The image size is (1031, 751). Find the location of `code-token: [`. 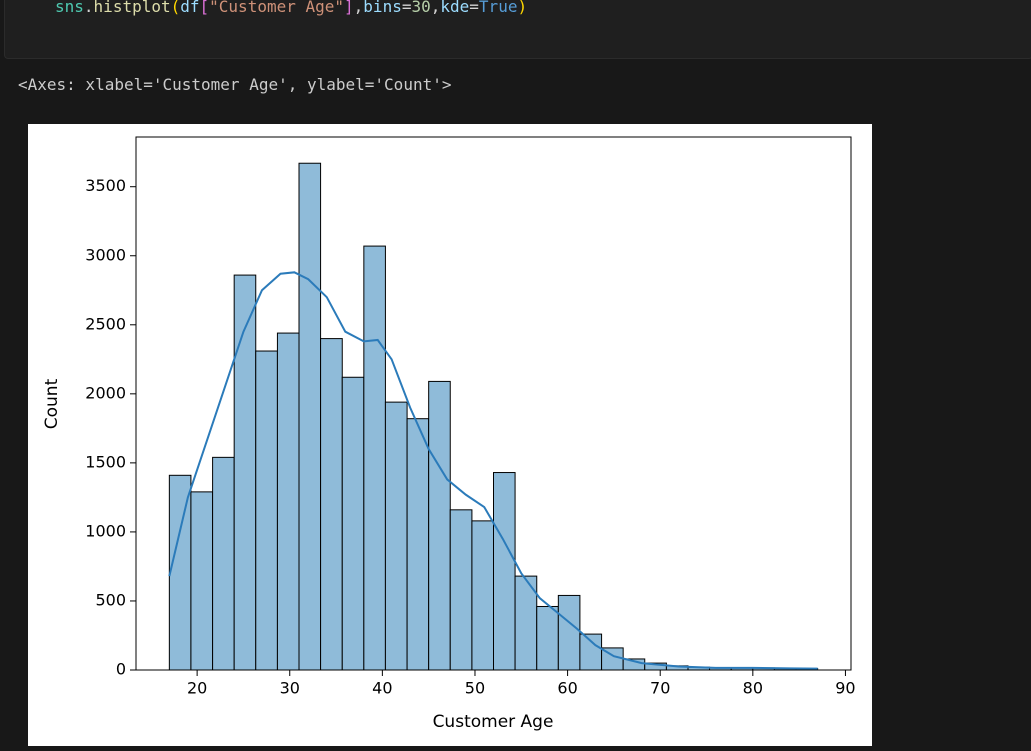

code-token: [ is located at coordinates (204, 8).